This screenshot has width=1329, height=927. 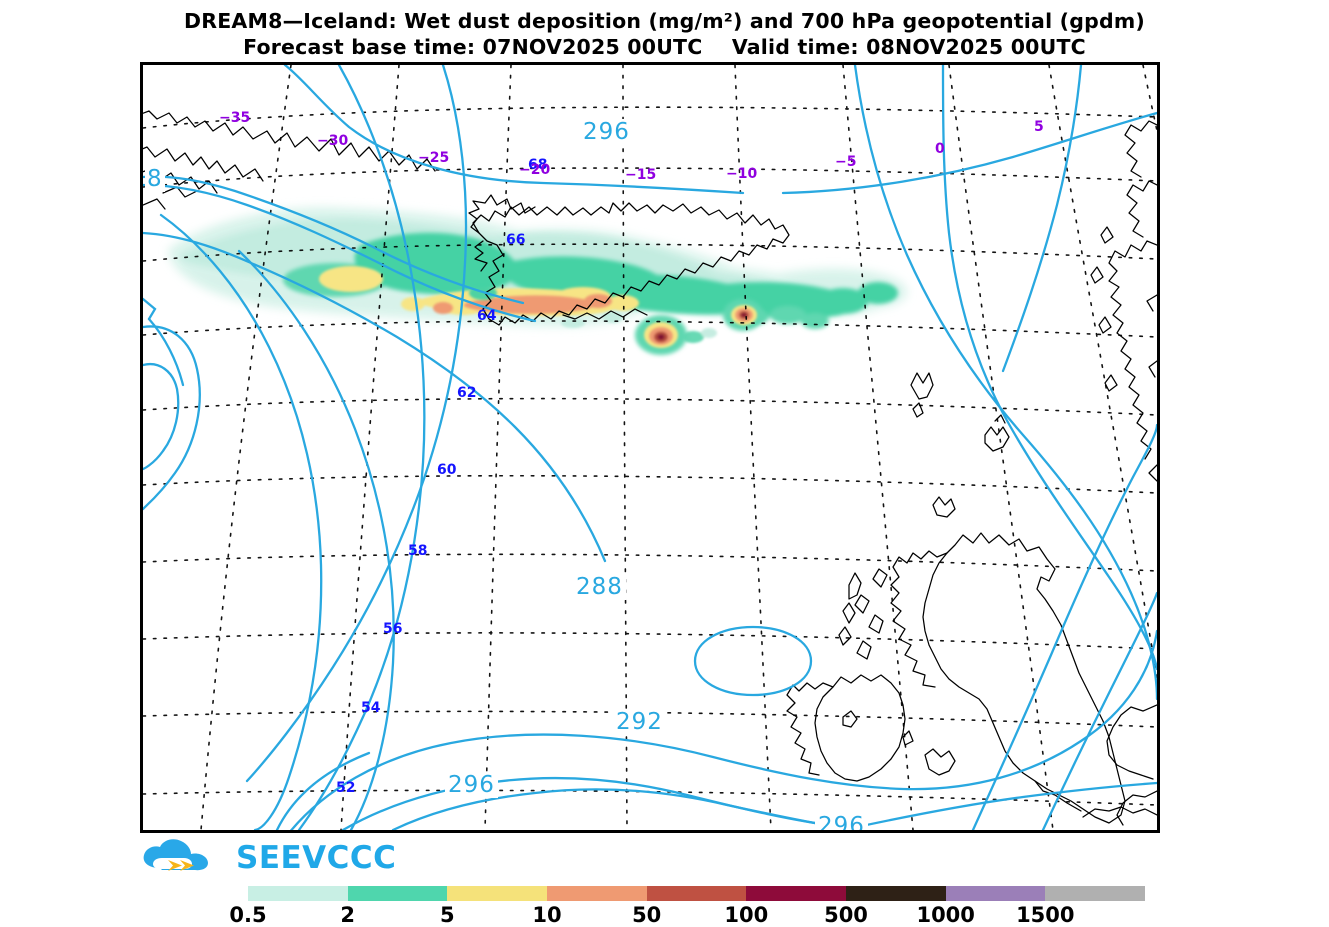 What do you see at coordinates (1045, 915) in the screenshot?
I see `colorbar-tick-8: 1500` at bounding box center [1045, 915].